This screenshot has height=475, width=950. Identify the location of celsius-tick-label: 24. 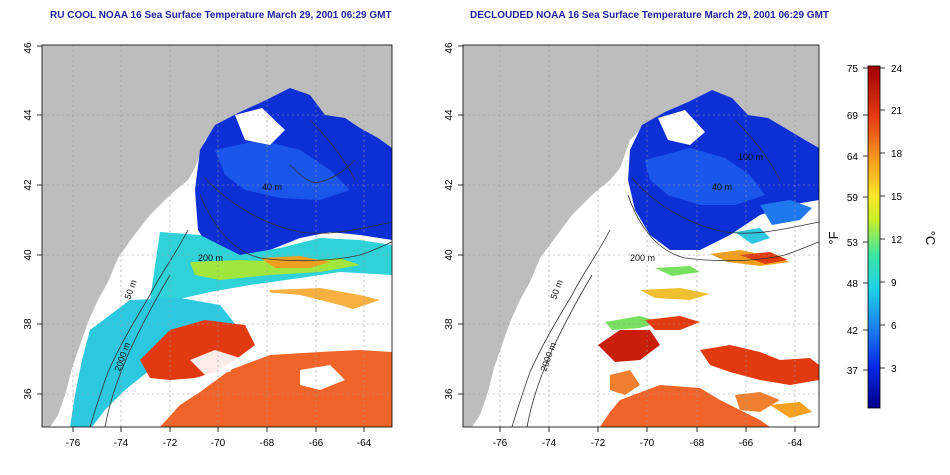
(897, 69).